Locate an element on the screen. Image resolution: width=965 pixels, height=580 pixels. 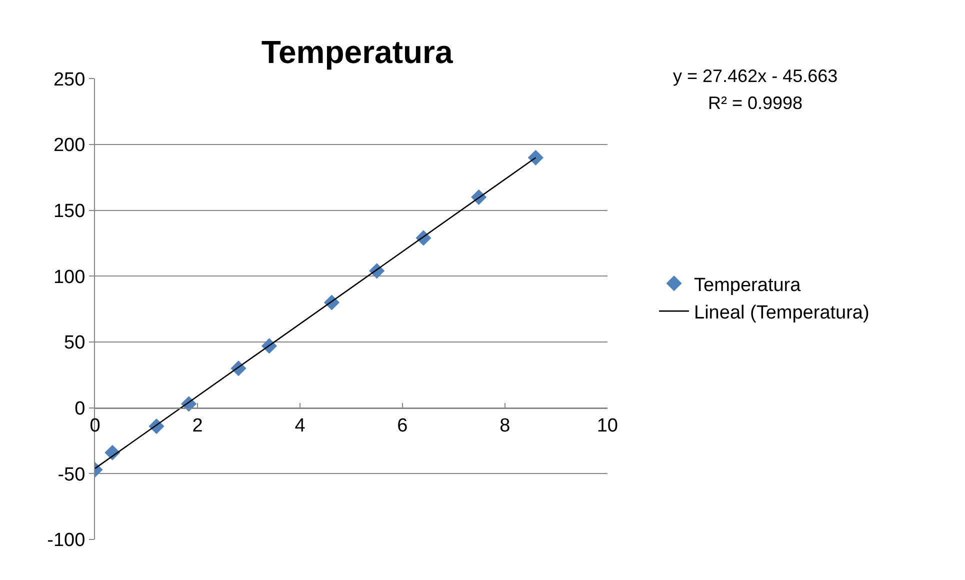
x-tick-label: 4 is located at coordinates (300, 426).